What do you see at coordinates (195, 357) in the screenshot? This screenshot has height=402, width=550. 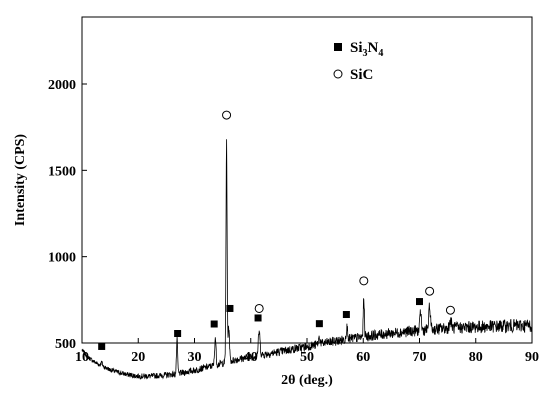 I see `x-tick-label: 30` at bounding box center [195, 357].